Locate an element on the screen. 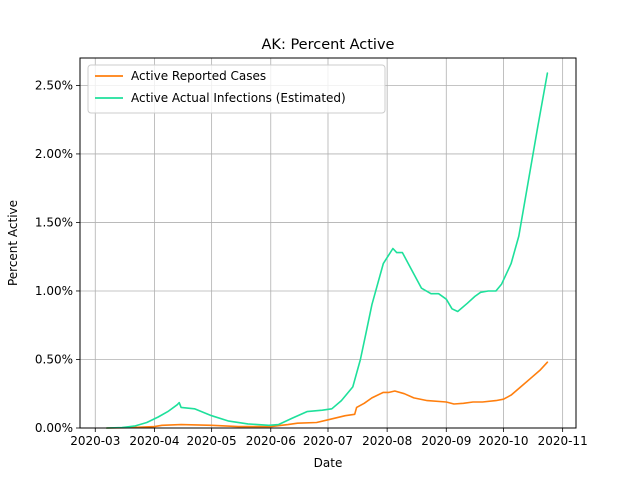 This screenshot has height=480, width=640. legend-label-reported: Active Reported Cases is located at coordinates (198, 76).